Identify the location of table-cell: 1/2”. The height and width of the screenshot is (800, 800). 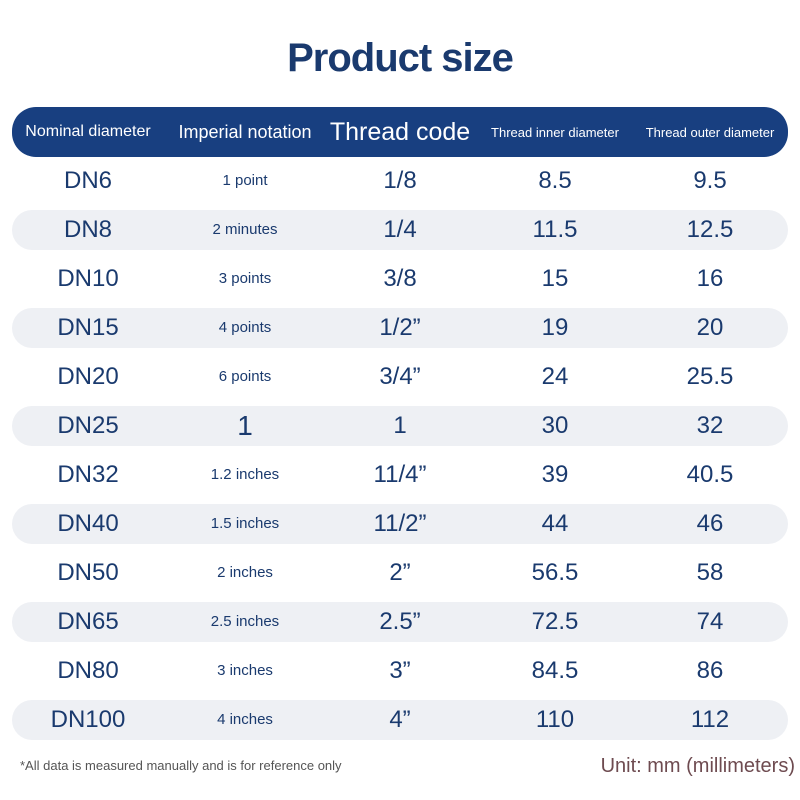
(400, 327).